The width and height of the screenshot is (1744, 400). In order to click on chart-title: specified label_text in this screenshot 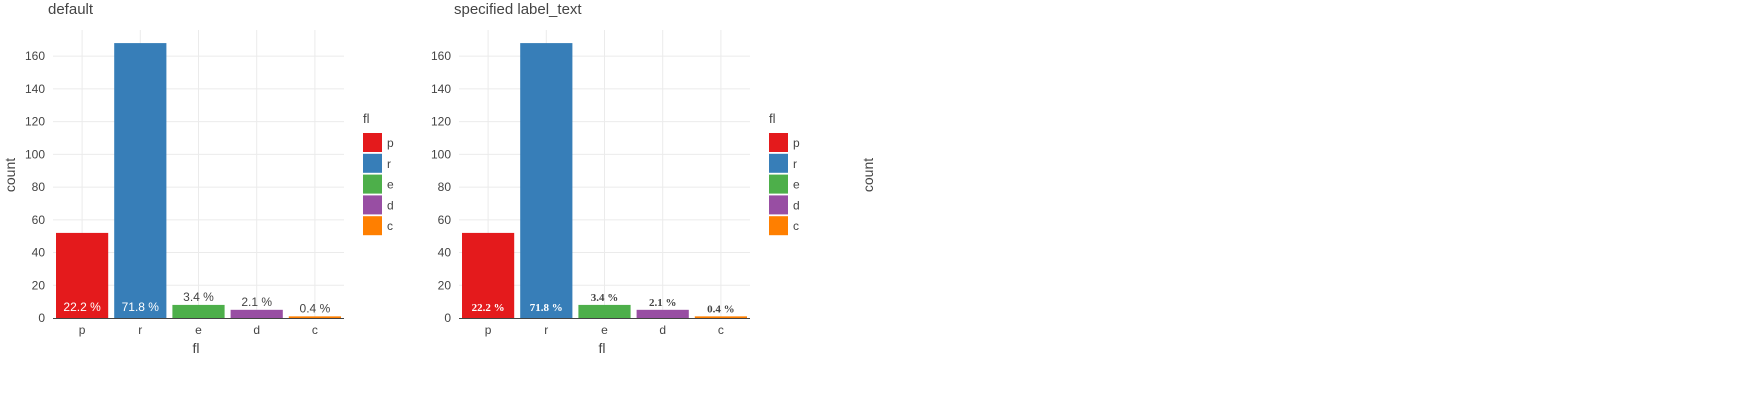, I will do `click(518, 9)`.